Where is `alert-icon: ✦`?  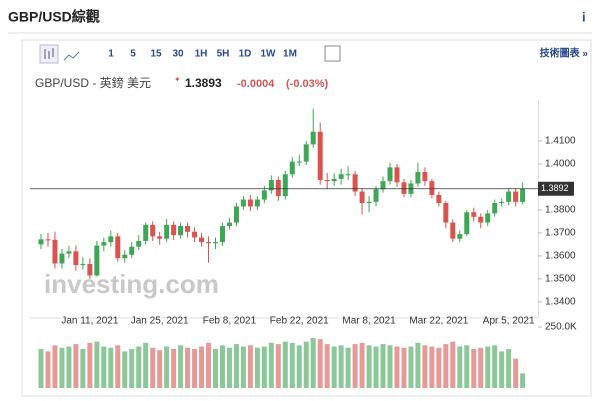 alert-icon: ✦ is located at coordinates (177, 79).